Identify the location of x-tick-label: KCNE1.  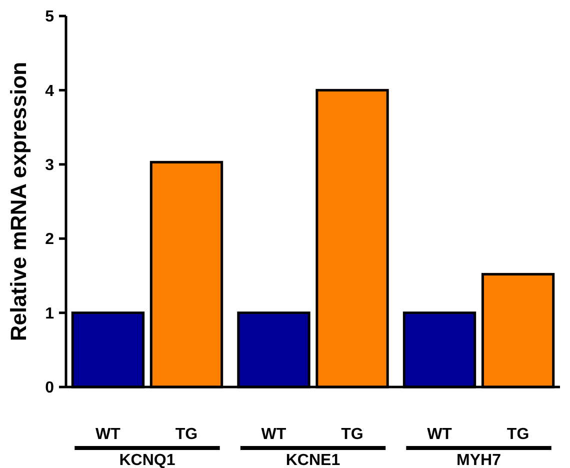
(313, 460).